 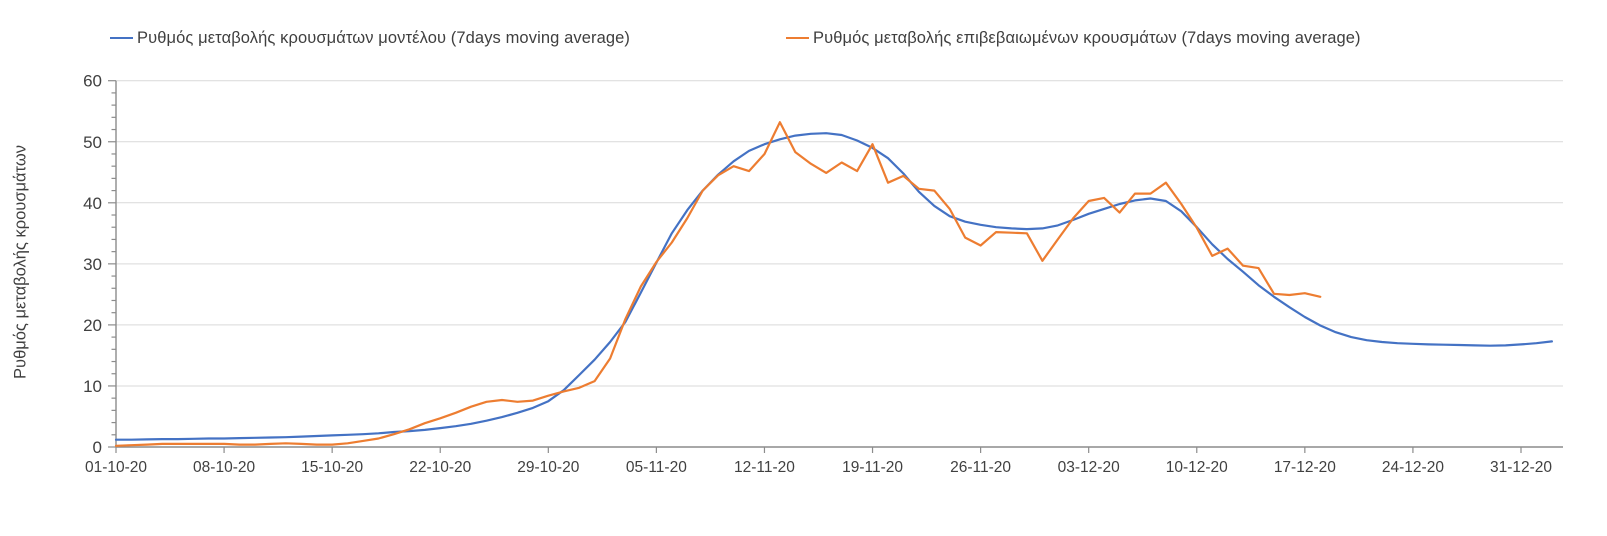 I want to click on y-tick-label: 20, so click(x=92, y=325).